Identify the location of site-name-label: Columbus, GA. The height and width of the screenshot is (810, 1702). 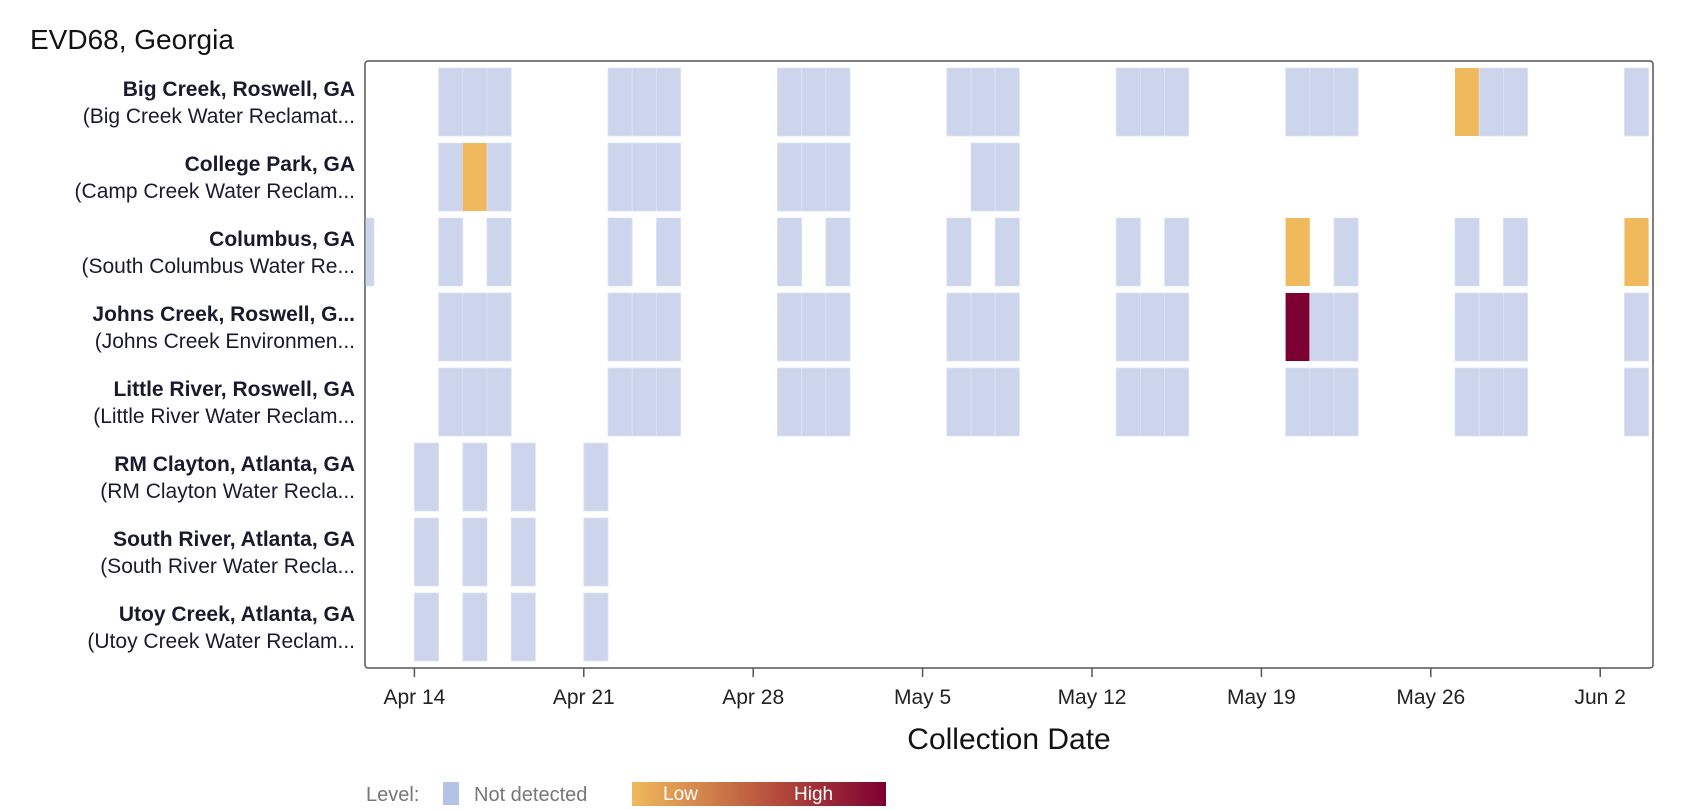
(282, 239).